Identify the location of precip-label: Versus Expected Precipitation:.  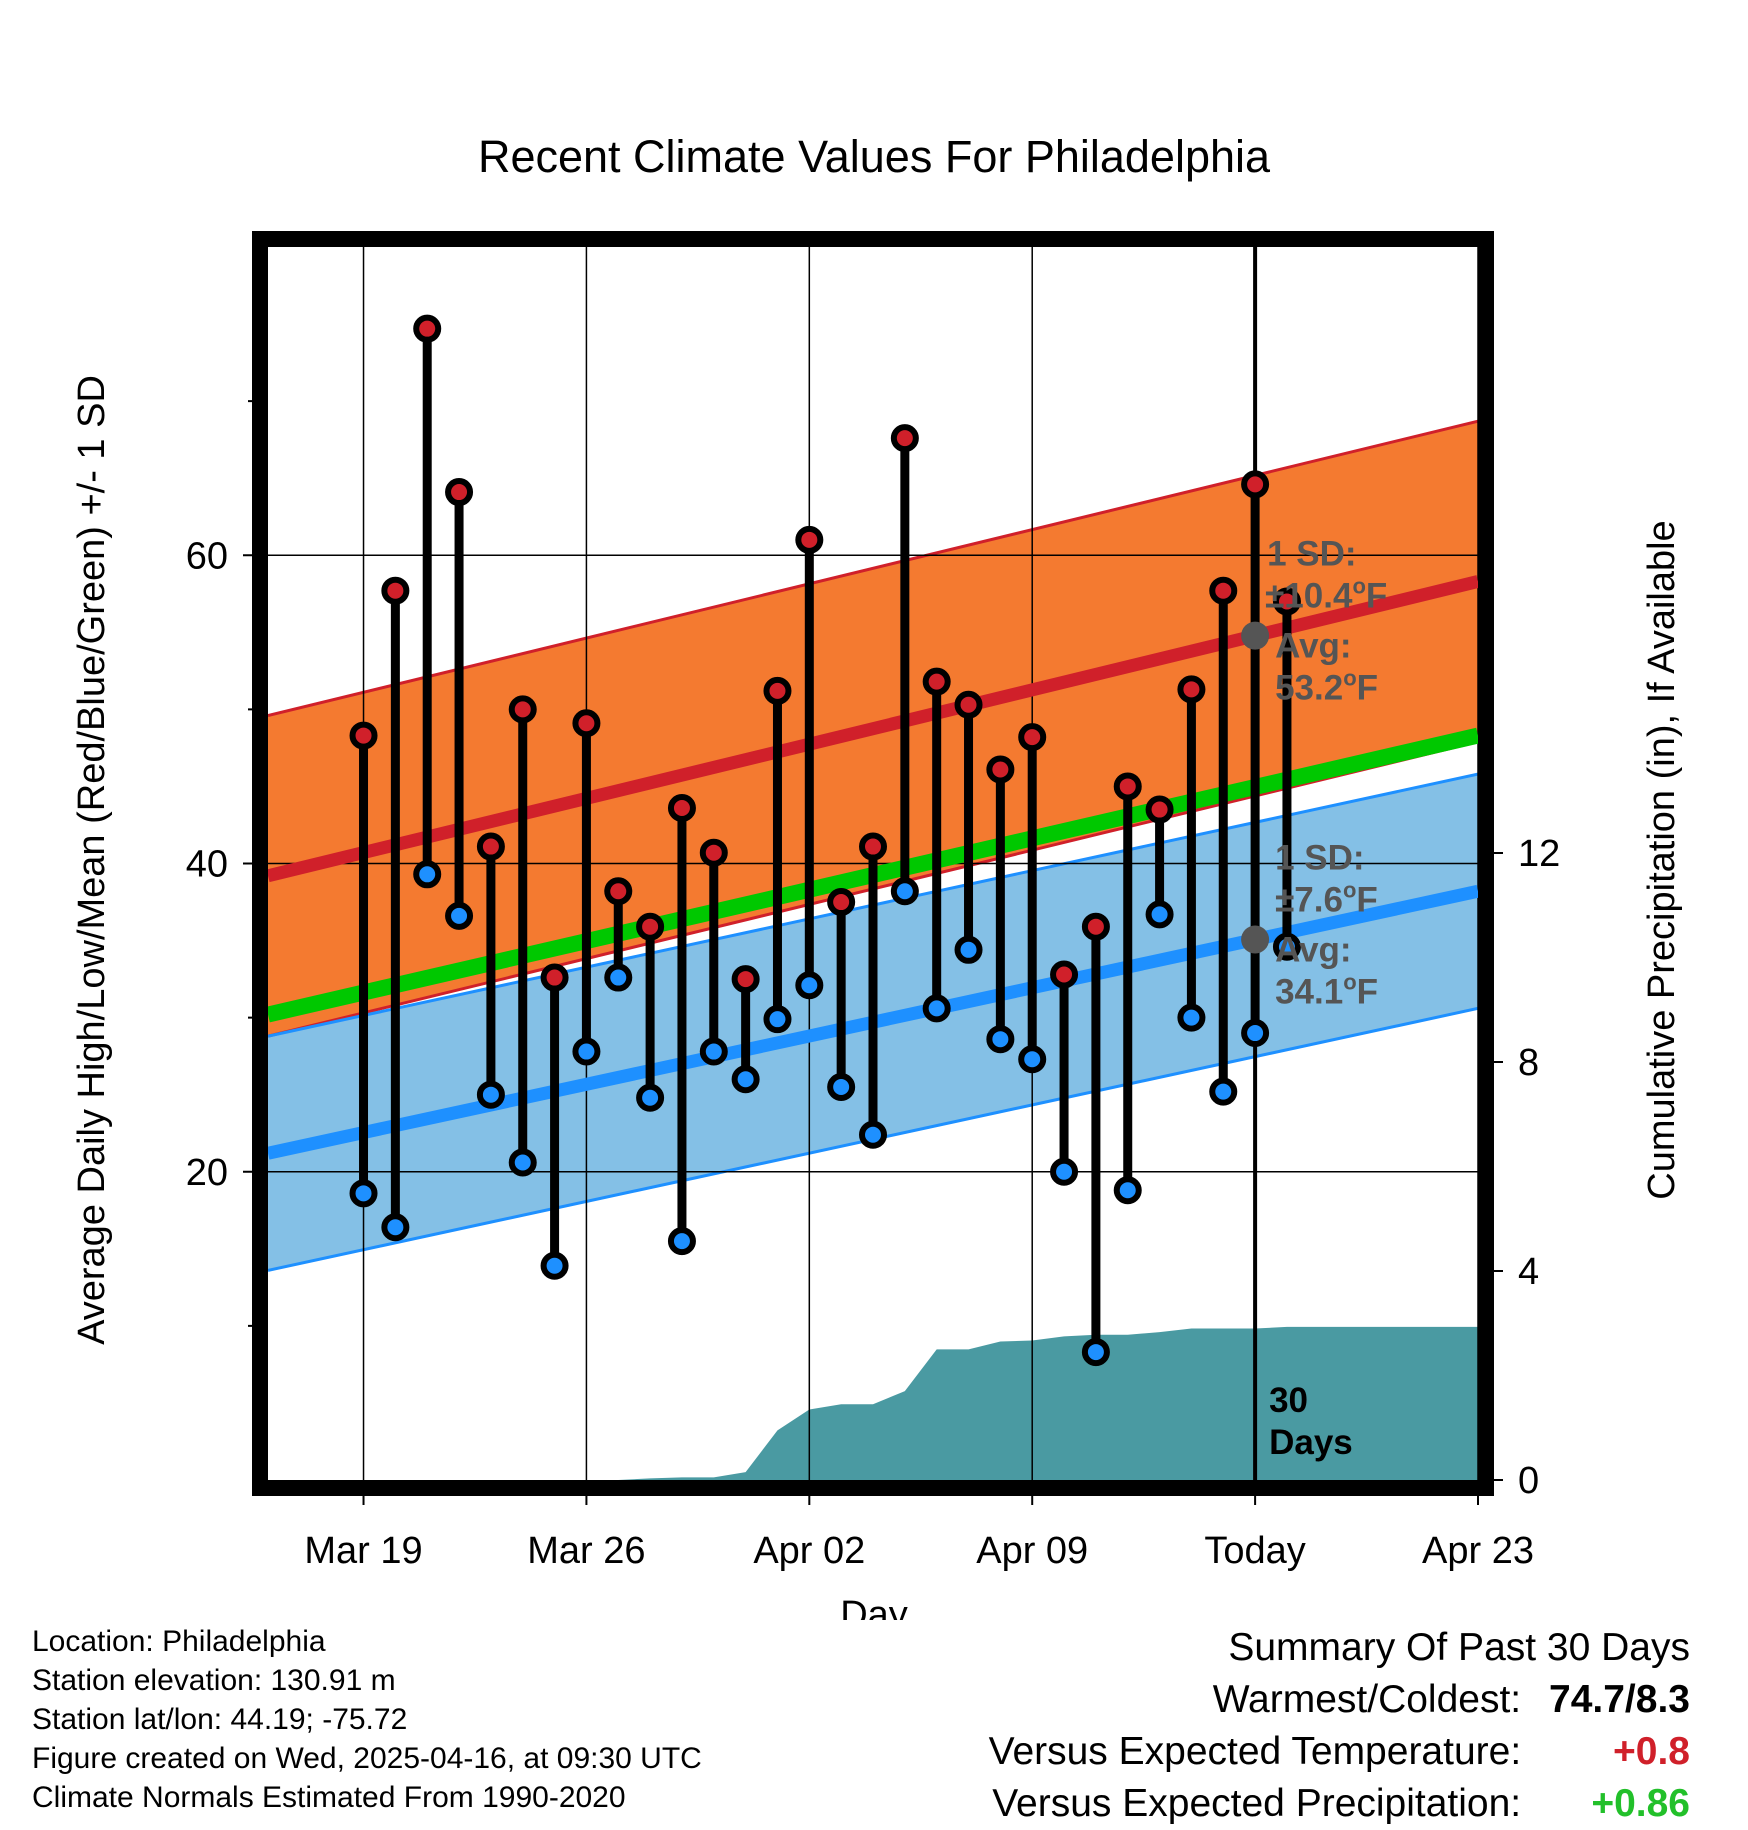
(1257, 1803).